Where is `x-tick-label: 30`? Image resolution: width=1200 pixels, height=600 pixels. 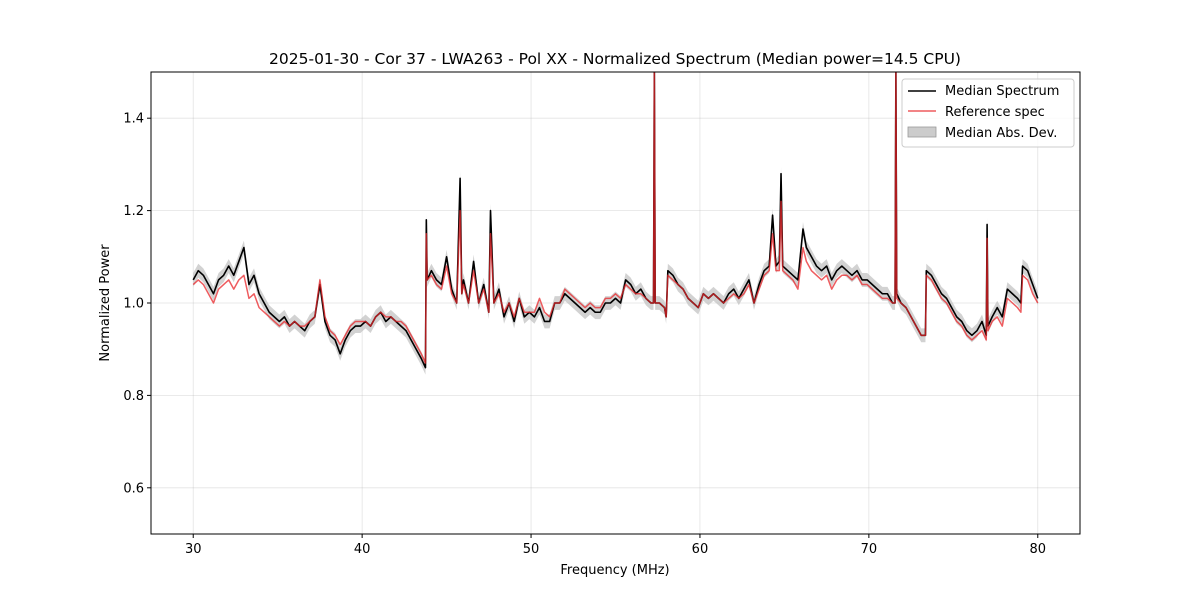
x-tick-label: 30 is located at coordinates (193, 549).